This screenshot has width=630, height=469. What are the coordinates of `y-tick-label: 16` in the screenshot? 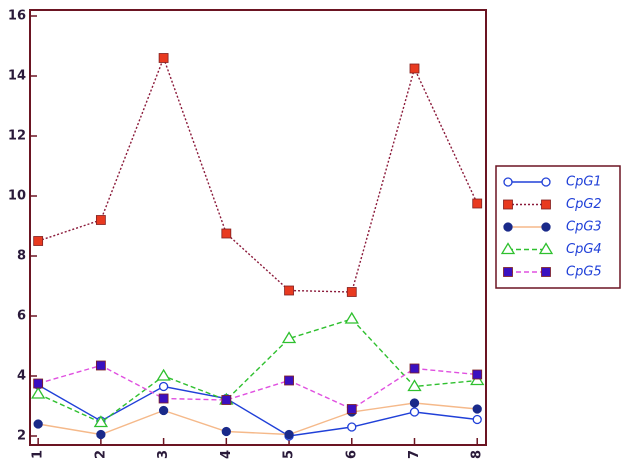 It's located at (17, 16).